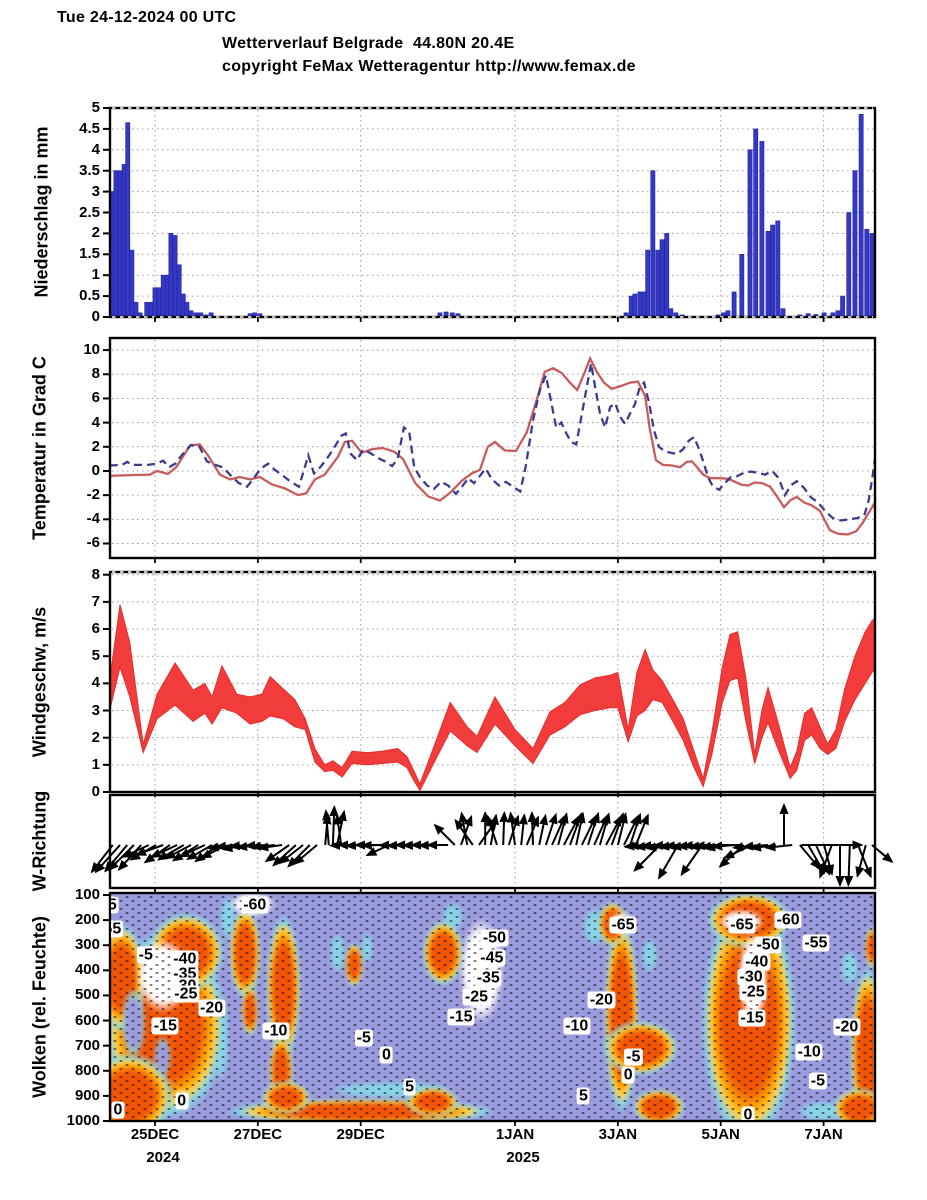 The width and height of the screenshot is (927, 1200). I want to click on contour-label: -40, so click(757, 962).